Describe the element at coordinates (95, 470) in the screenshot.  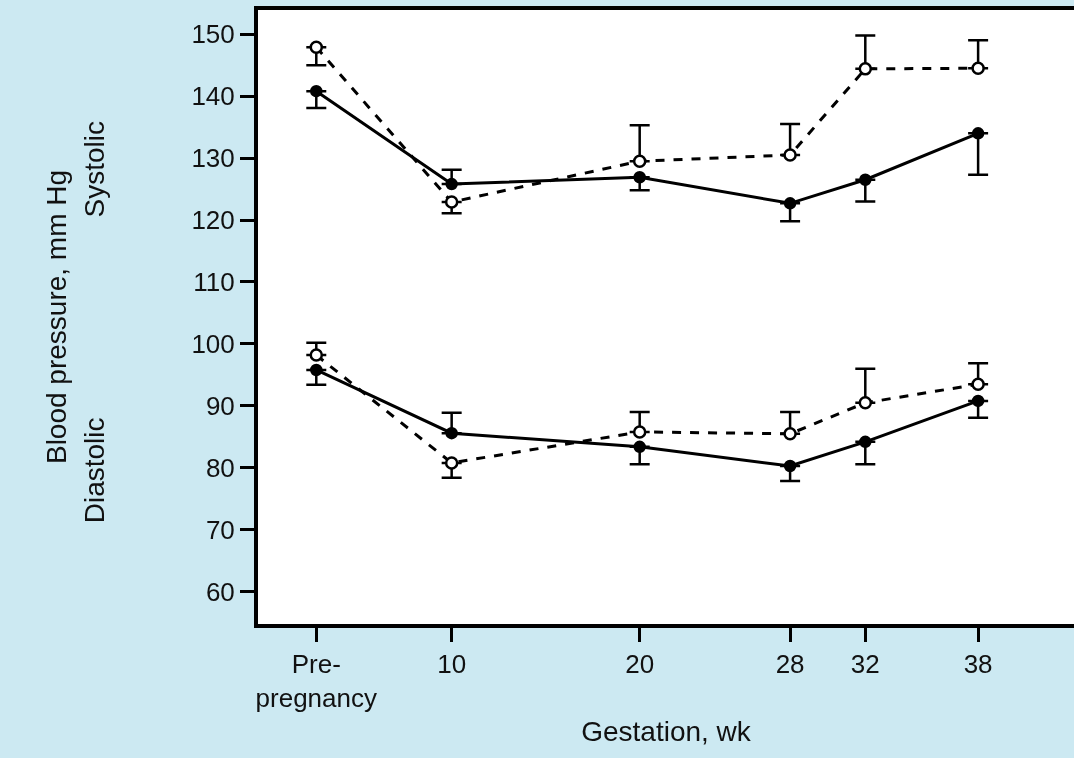
I see `text: Diastolic` at that location.